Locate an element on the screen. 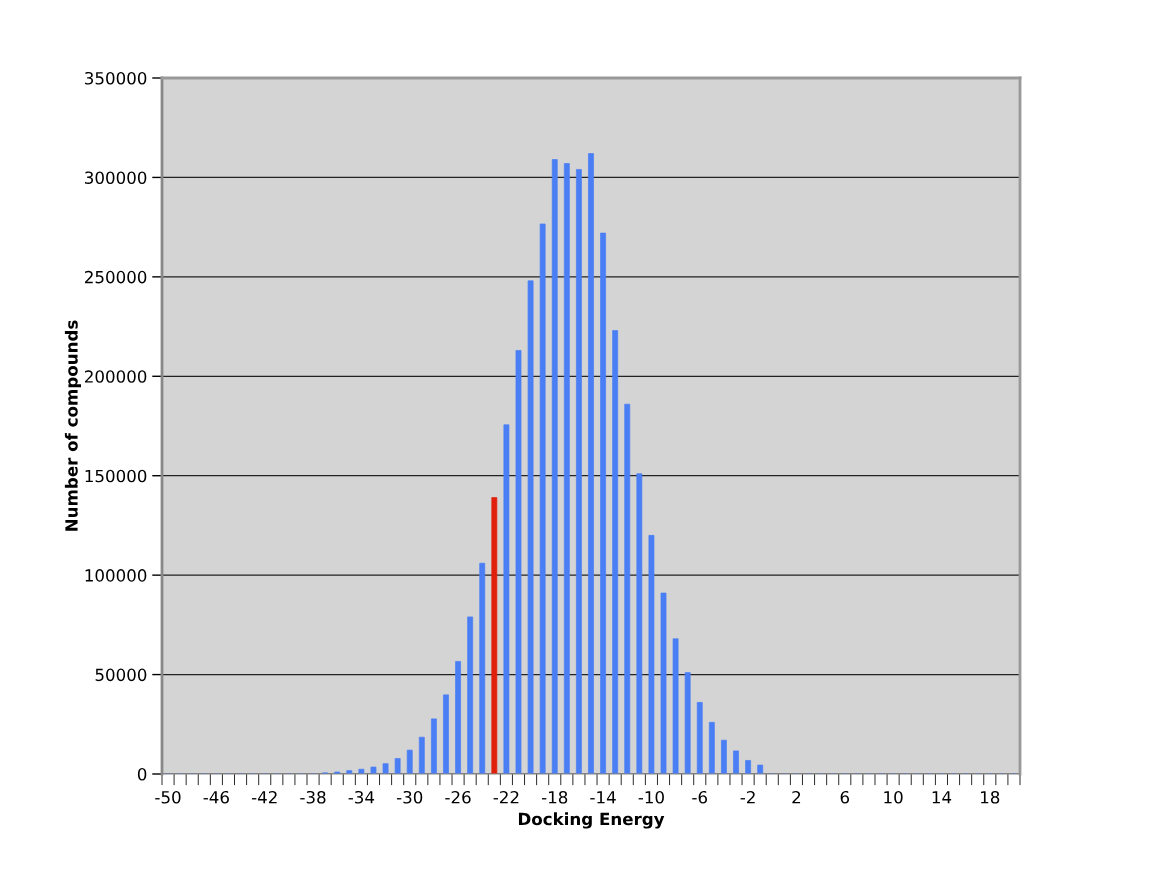 Image resolution: width=1155 pixels, height=869 pixels. y-tick-label: 50000 is located at coordinates (121, 675).